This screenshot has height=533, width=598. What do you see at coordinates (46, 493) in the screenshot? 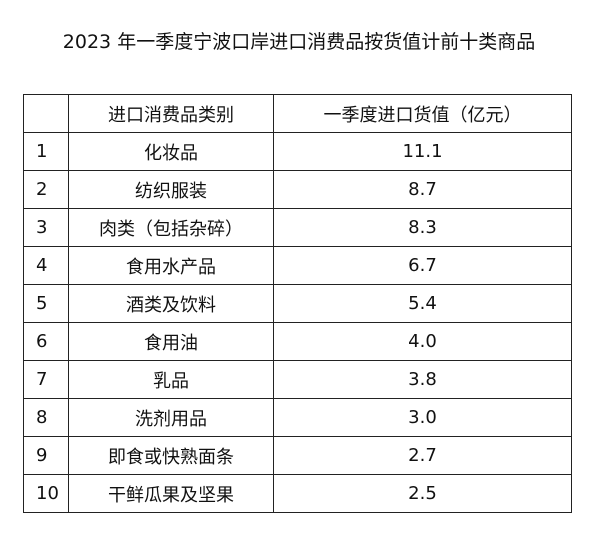
I see `row-index: 10` at bounding box center [46, 493].